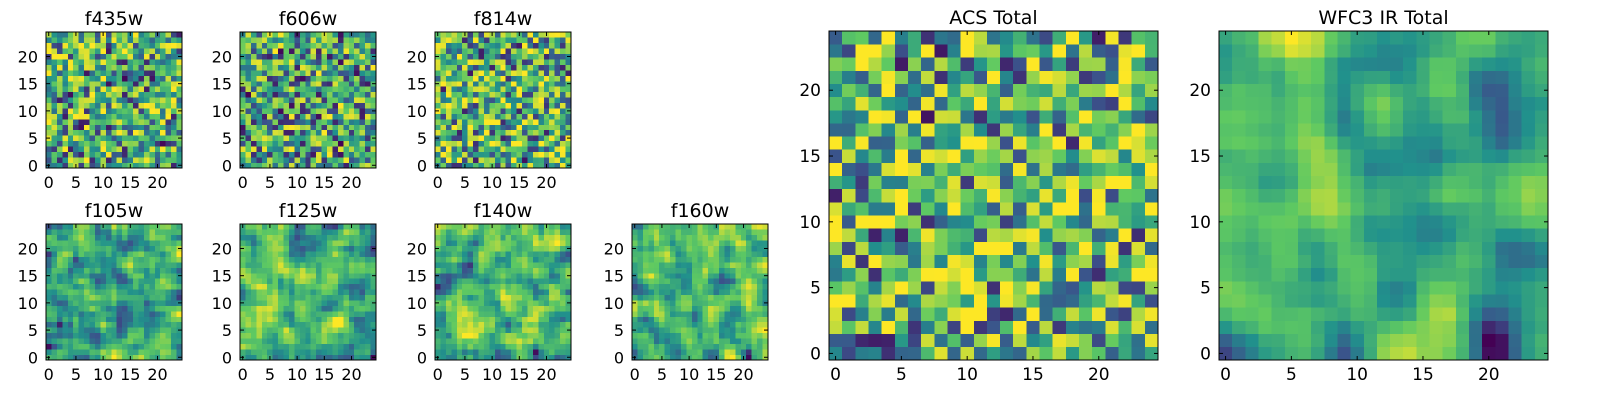 The height and width of the screenshot is (400, 1600). What do you see at coordinates (103, 374) in the screenshot?
I see `x-tick-label: 10` at bounding box center [103, 374].